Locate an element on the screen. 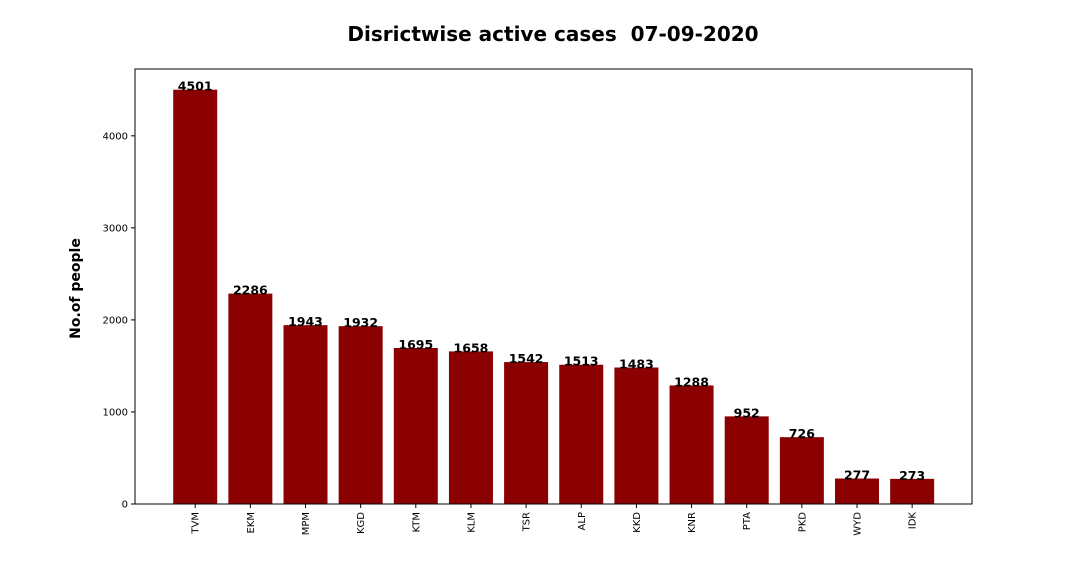 This screenshot has width=1080, height=576. x-tick-label-tvm: TVM is located at coordinates (196, 523).